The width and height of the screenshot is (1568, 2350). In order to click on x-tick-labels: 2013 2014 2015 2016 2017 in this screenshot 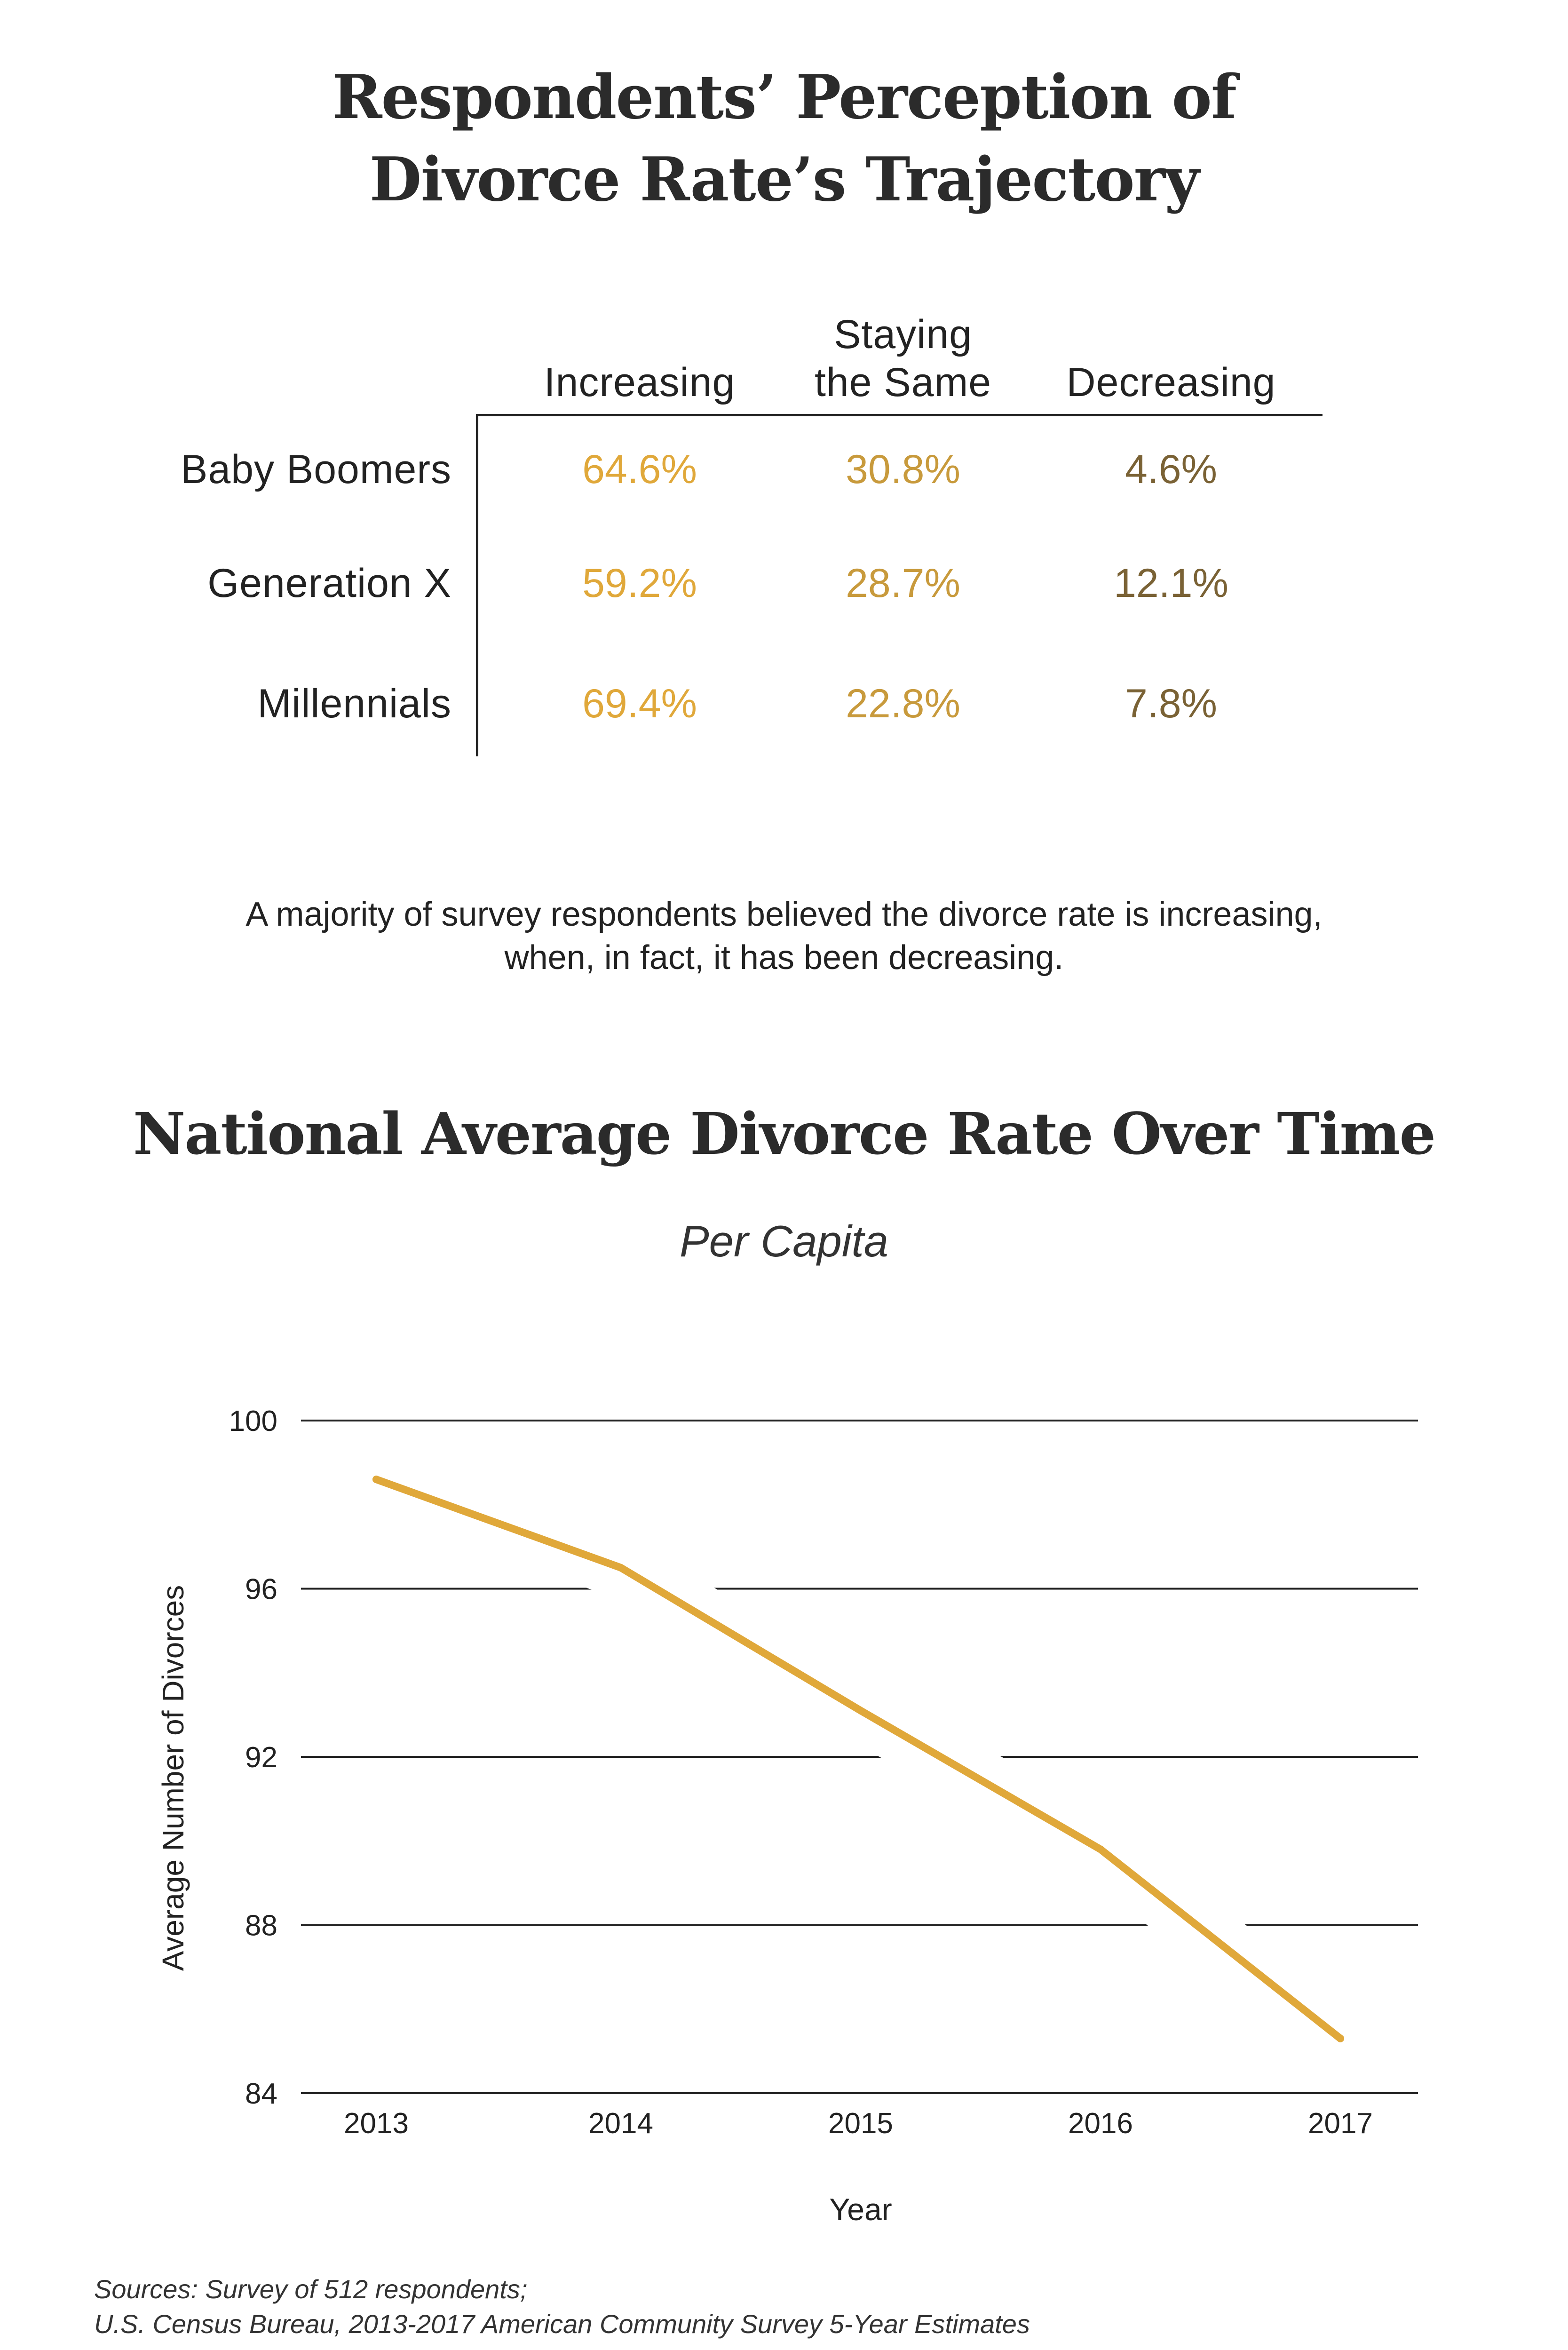, I will do `click(859, 2124)`.